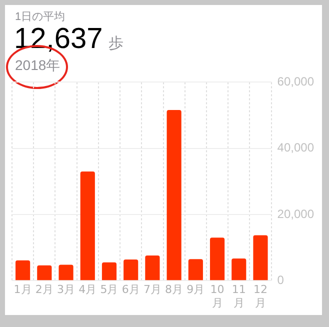 The height and width of the screenshot is (327, 329). Describe the element at coordinates (23, 289) in the screenshot. I see `x-tick-label: 1月` at that location.